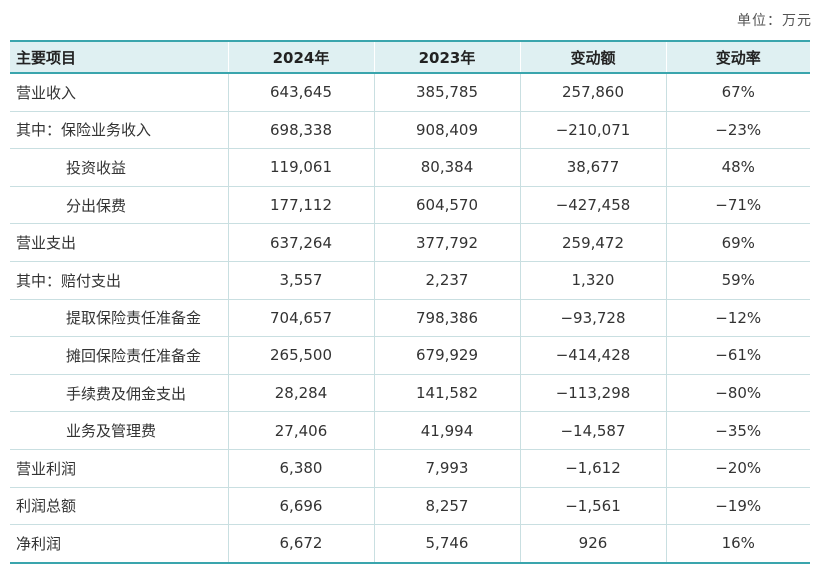  I want to click on value-rate: 69%, so click(737, 242).